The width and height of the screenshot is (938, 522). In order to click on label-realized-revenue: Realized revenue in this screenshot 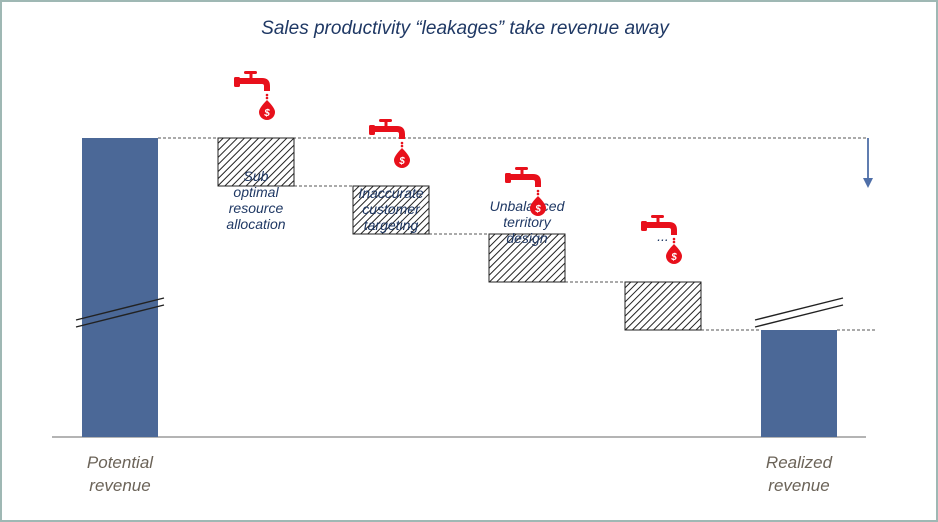, I will do `click(799, 474)`.